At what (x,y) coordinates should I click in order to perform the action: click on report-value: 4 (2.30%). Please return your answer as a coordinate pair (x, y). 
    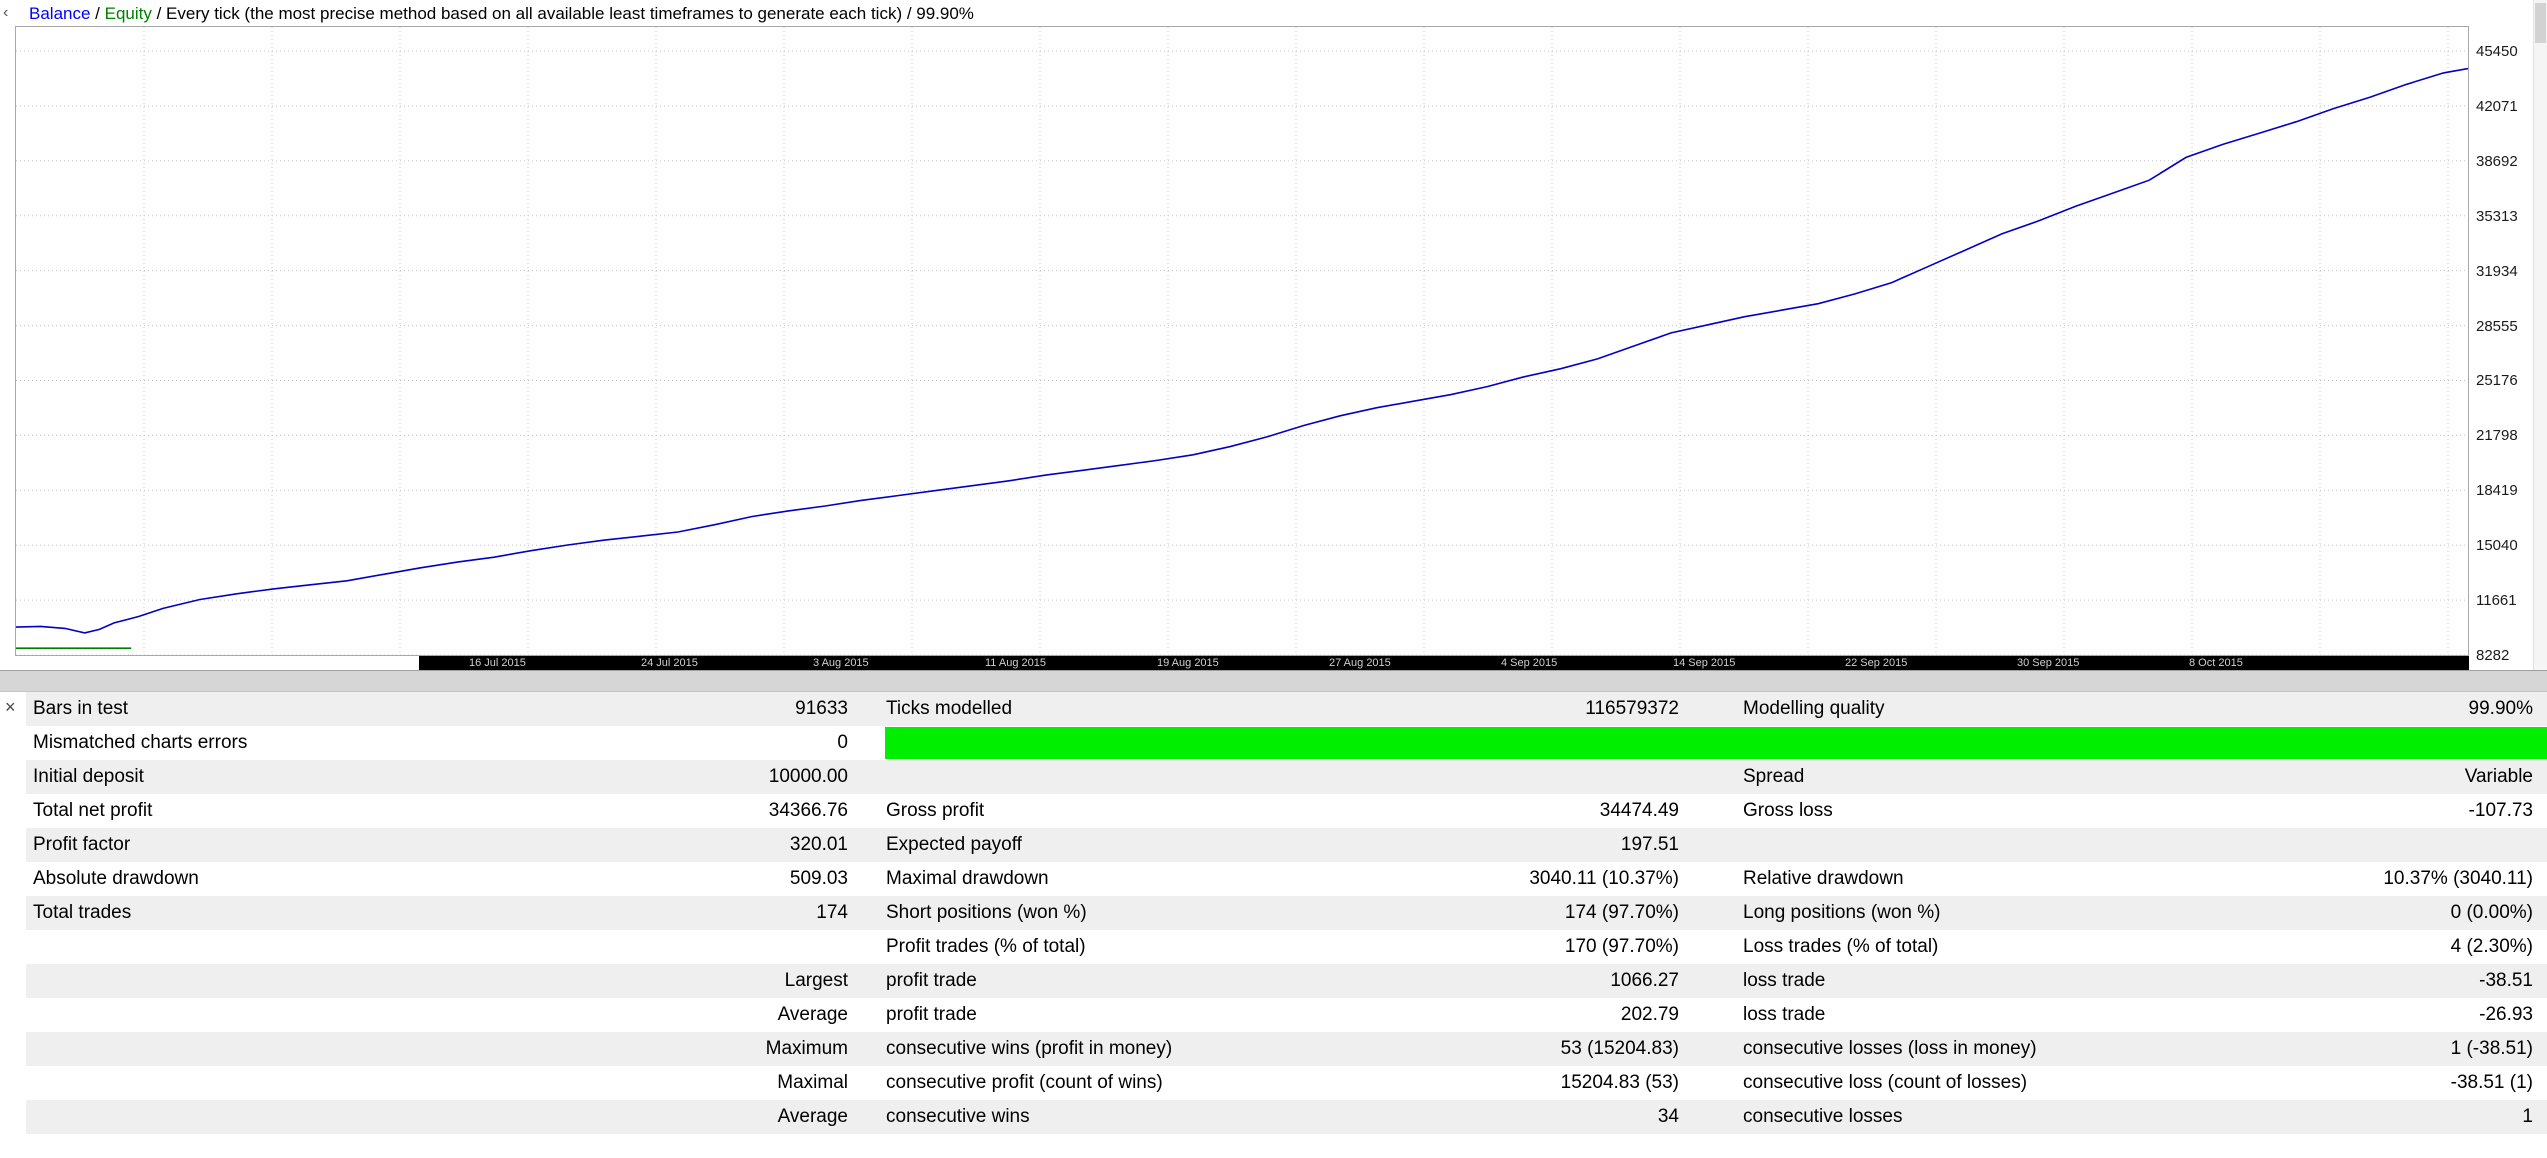
    Looking at the image, I should click on (2491, 946).